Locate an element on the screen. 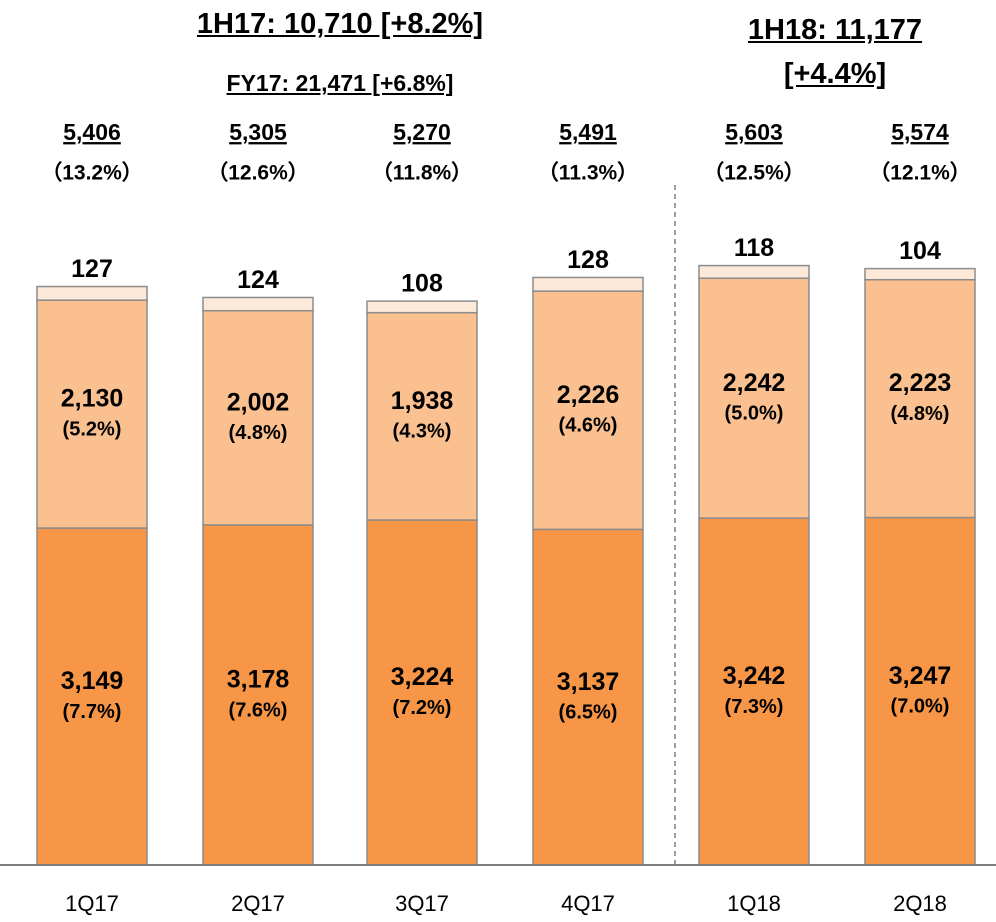  segment-growth-label: (5.0%) is located at coordinates (754, 413).